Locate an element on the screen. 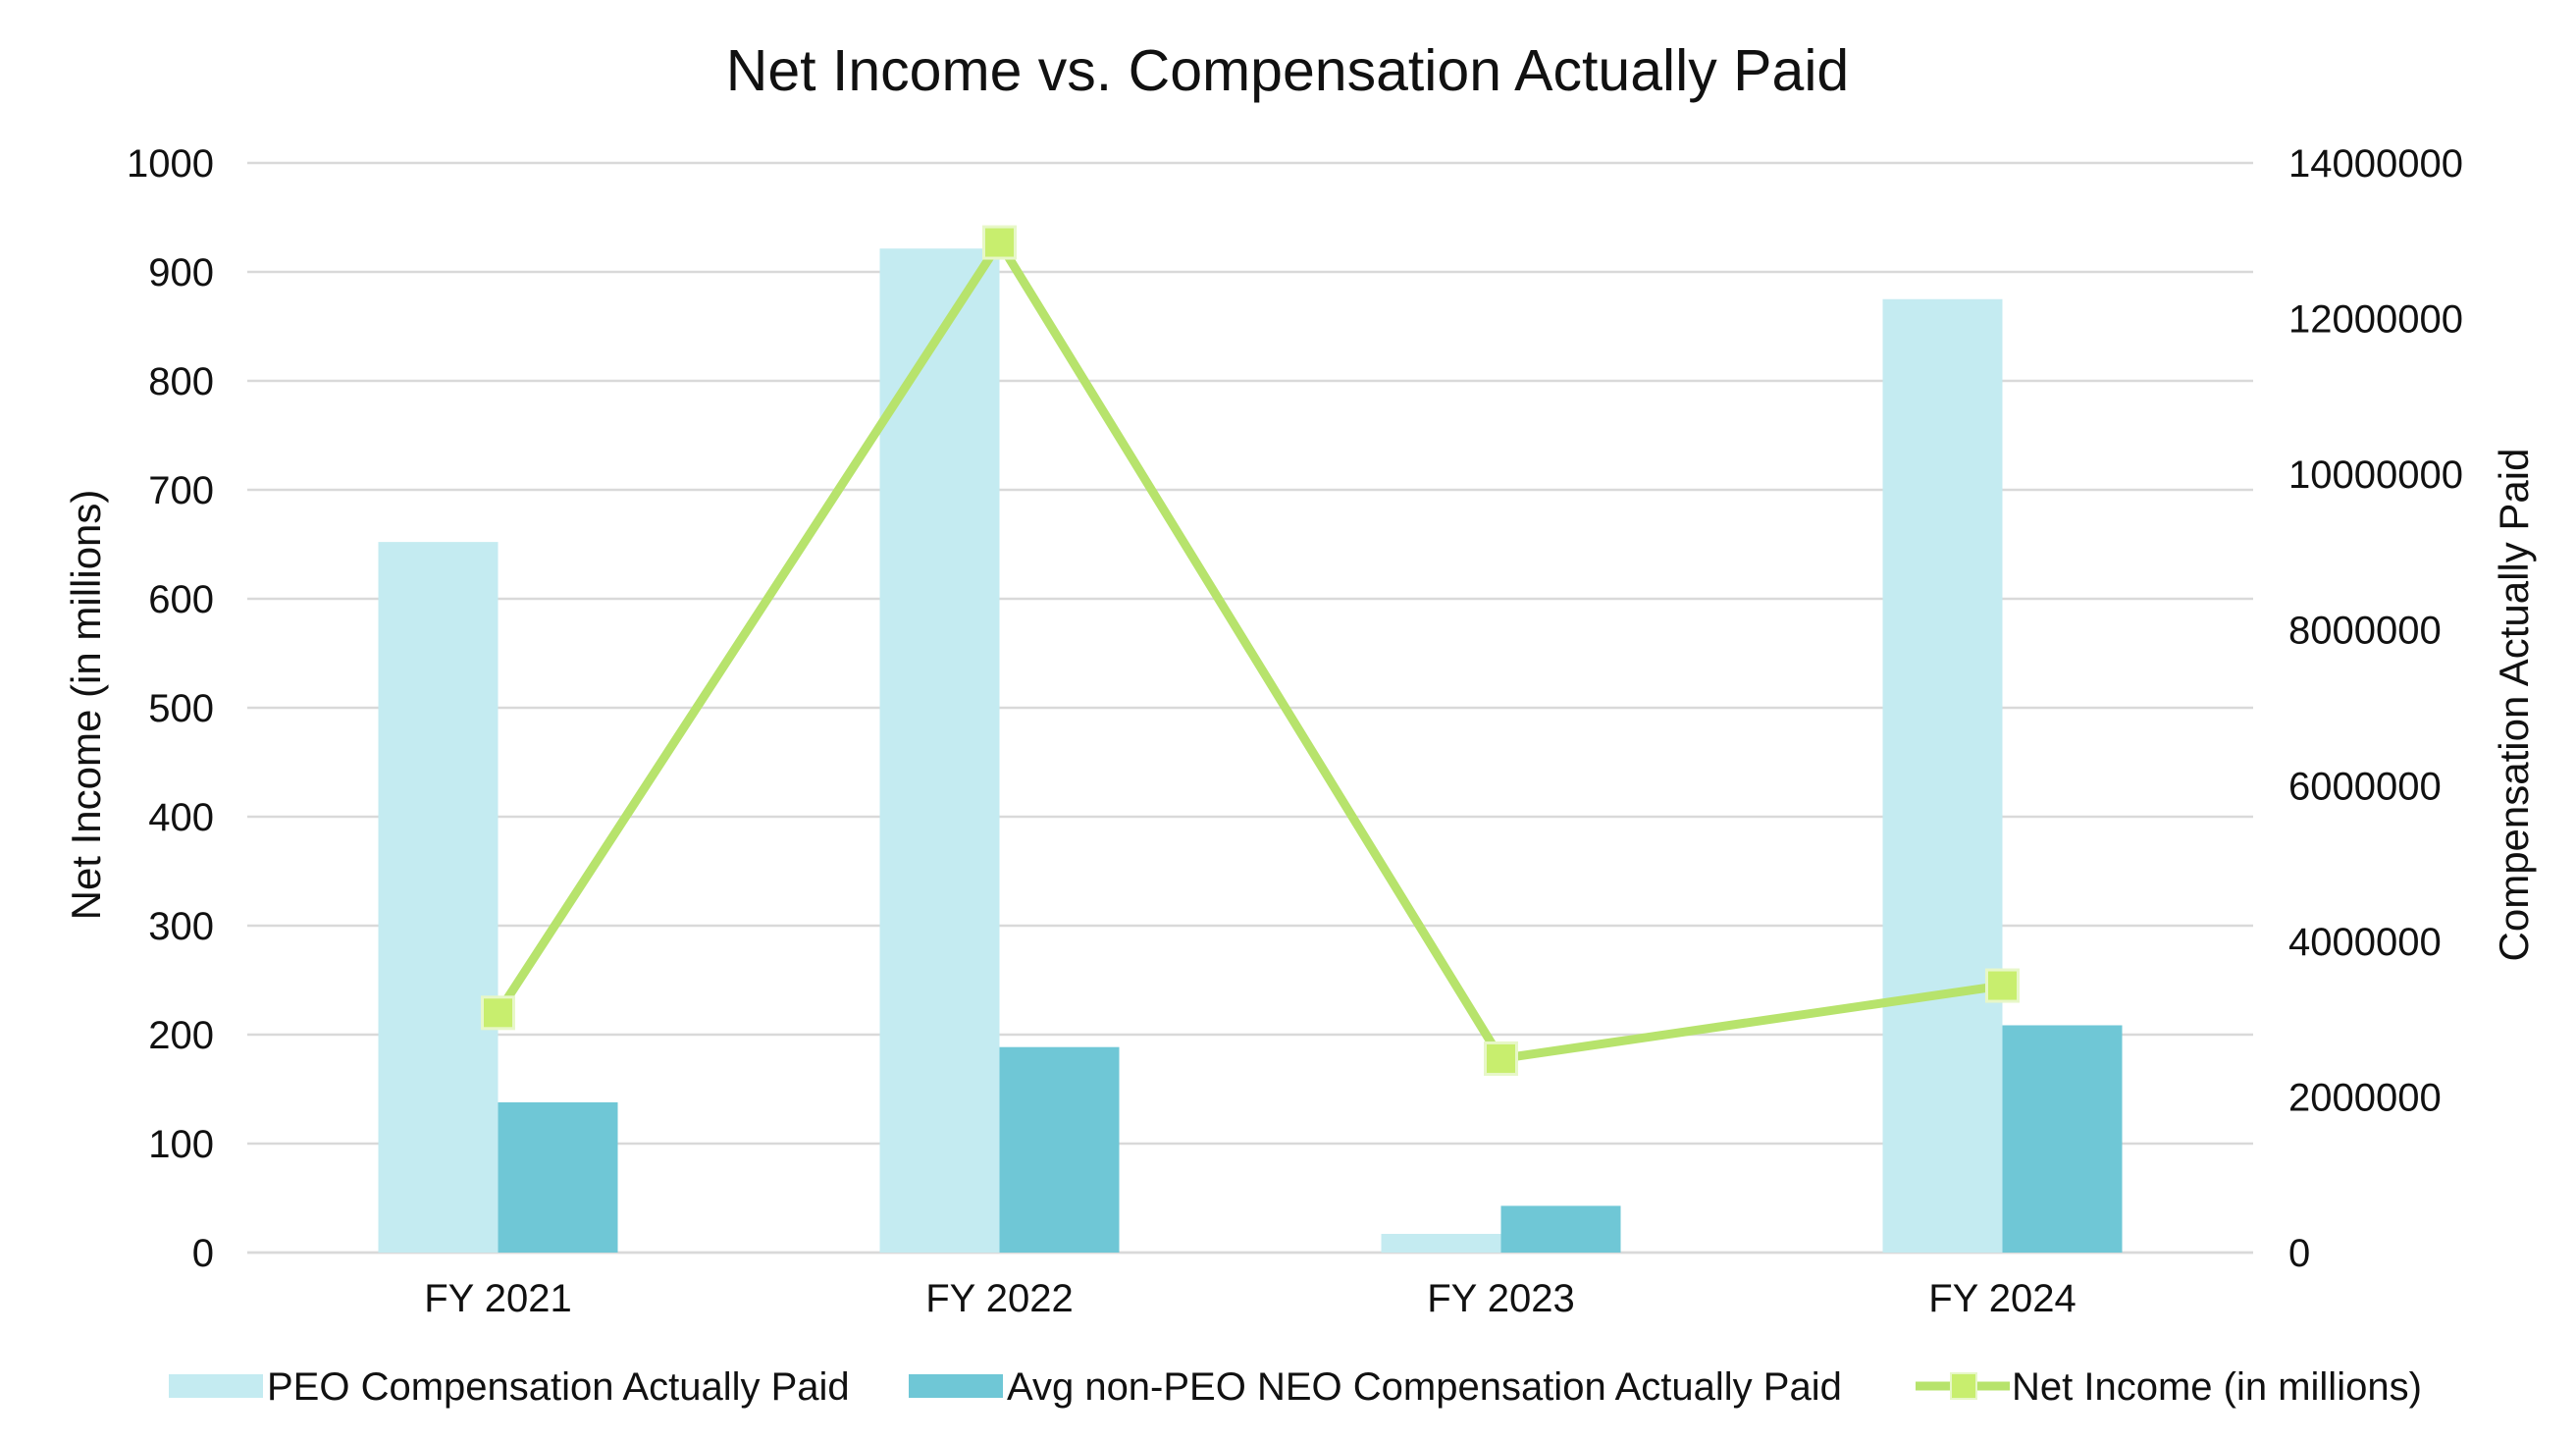  neo-bar-fy-2022 is located at coordinates (1059, 1149).